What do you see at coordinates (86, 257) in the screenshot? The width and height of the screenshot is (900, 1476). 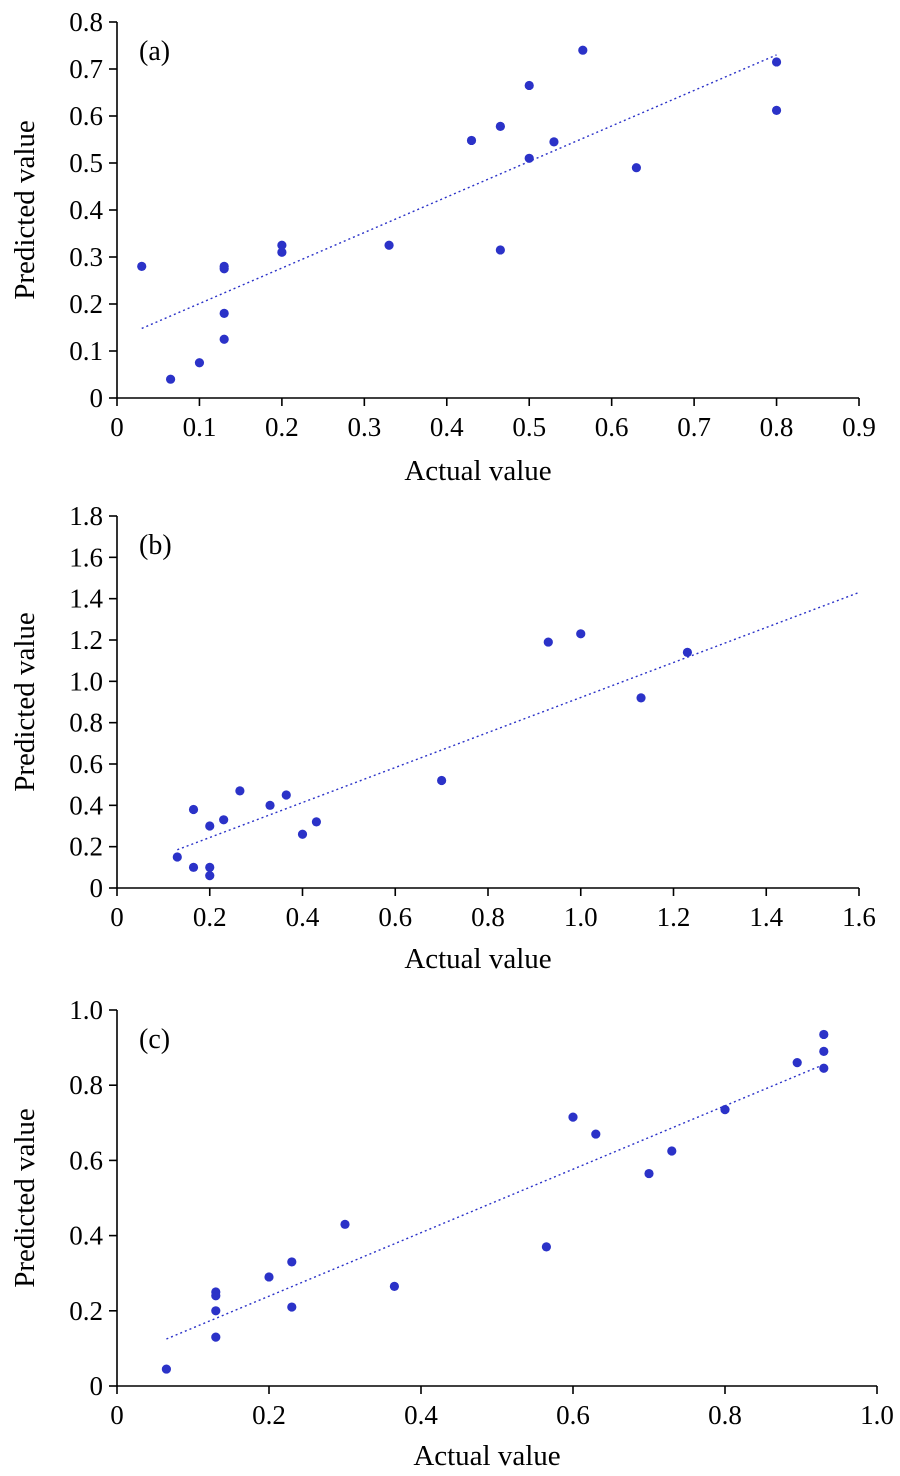 I see `y-tick-label: 0.3` at bounding box center [86, 257].